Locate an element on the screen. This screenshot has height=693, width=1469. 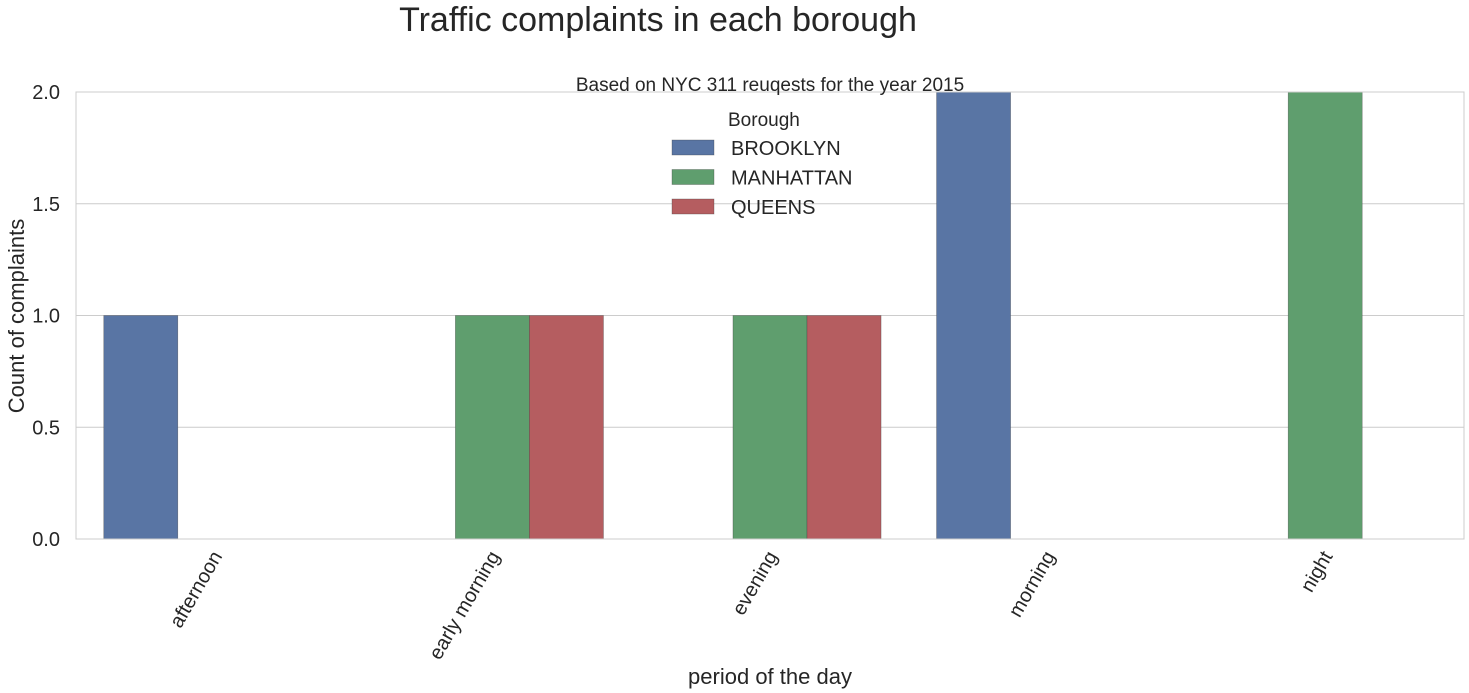
y-tick-label: 0.5 is located at coordinates (46, 428).